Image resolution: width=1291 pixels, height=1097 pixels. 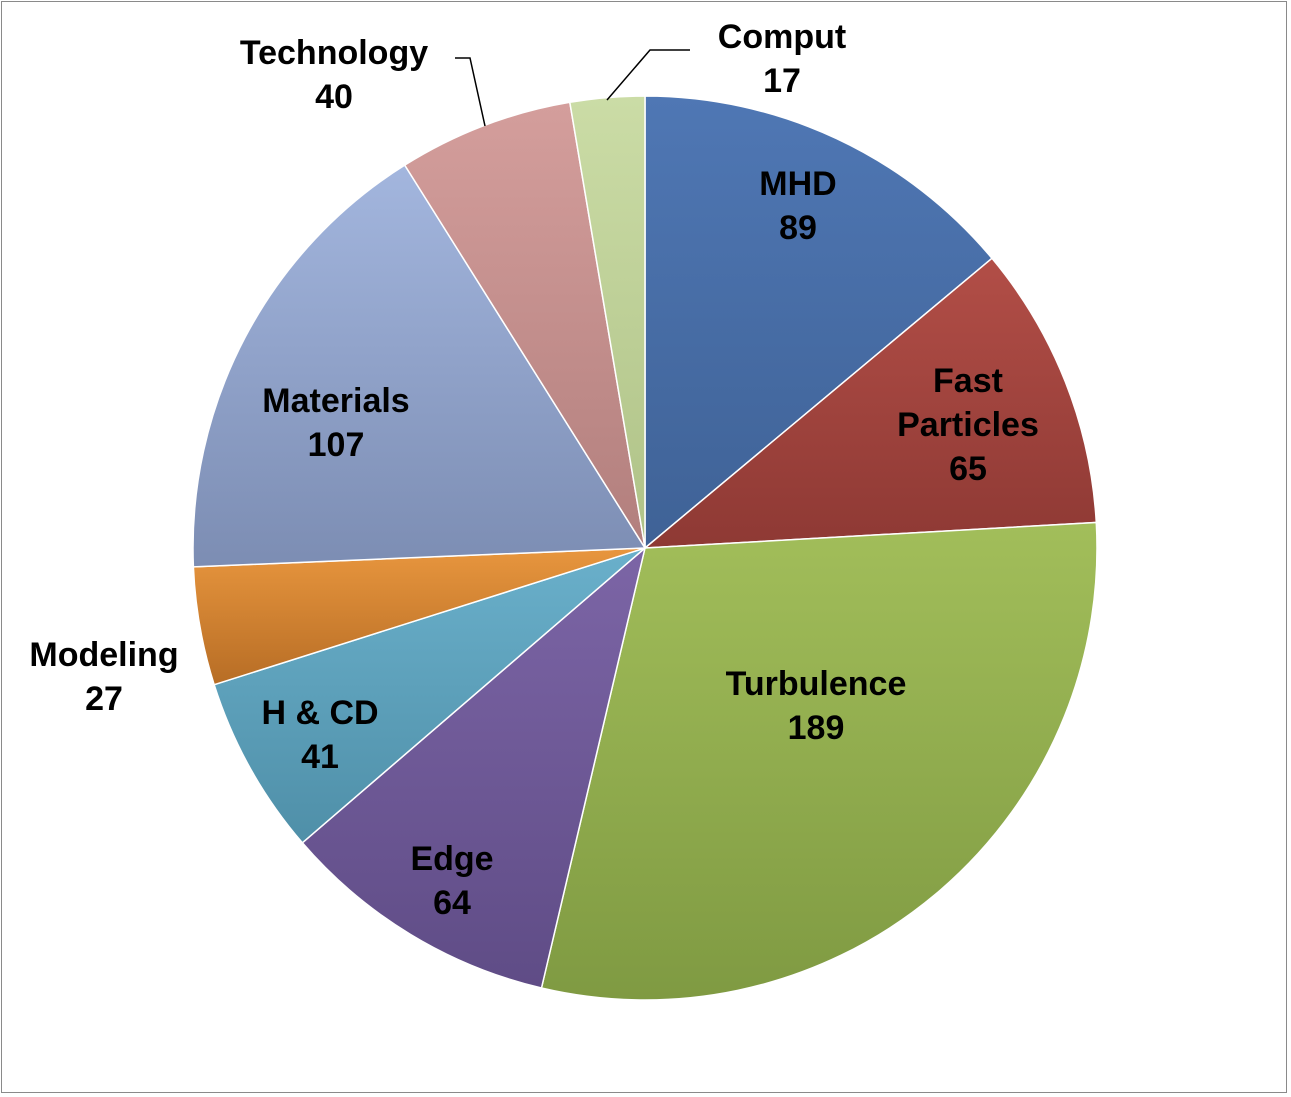 What do you see at coordinates (103, 677) in the screenshot?
I see `label-modeling: Modeling 27` at bounding box center [103, 677].